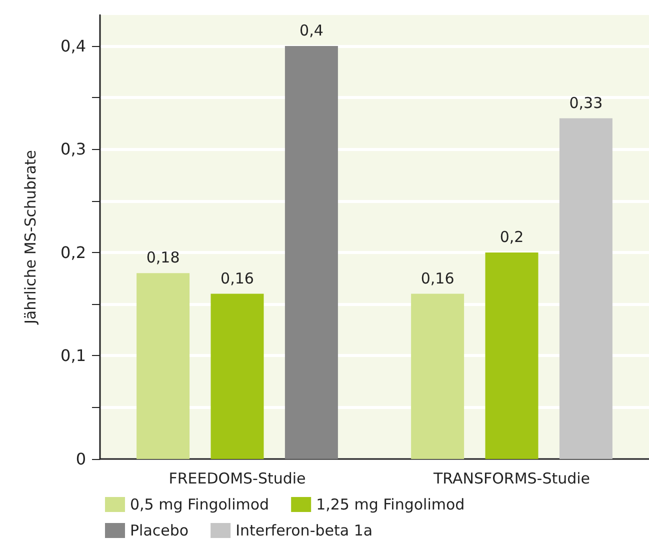  Describe the element at coordinates (390, 505) in the screenshot. I see `legend-label: 1,25 mg Fingolimod` at that location.